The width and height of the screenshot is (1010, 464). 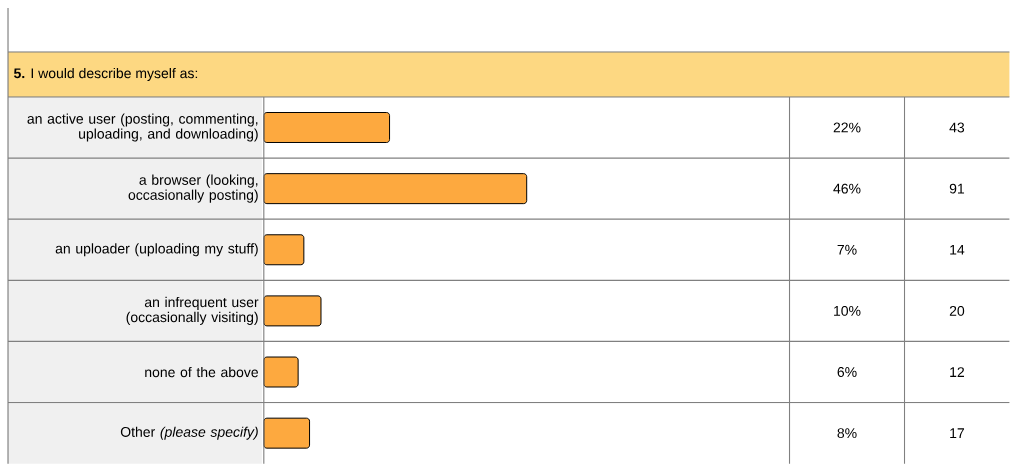 I want to click on data-label: 6%, so click(x=847, y=371).